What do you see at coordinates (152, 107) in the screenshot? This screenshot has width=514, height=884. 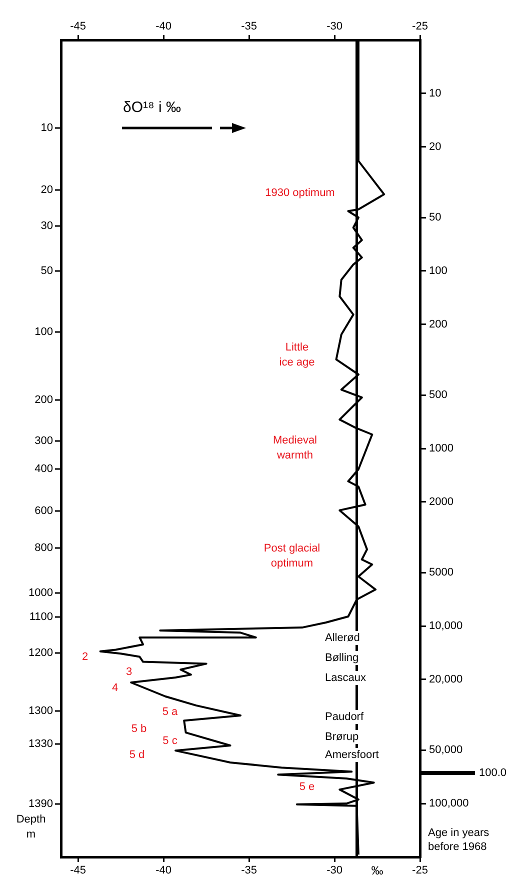 I see `text: δO¹⁸ i ‰` at bounding box center [152, 107].